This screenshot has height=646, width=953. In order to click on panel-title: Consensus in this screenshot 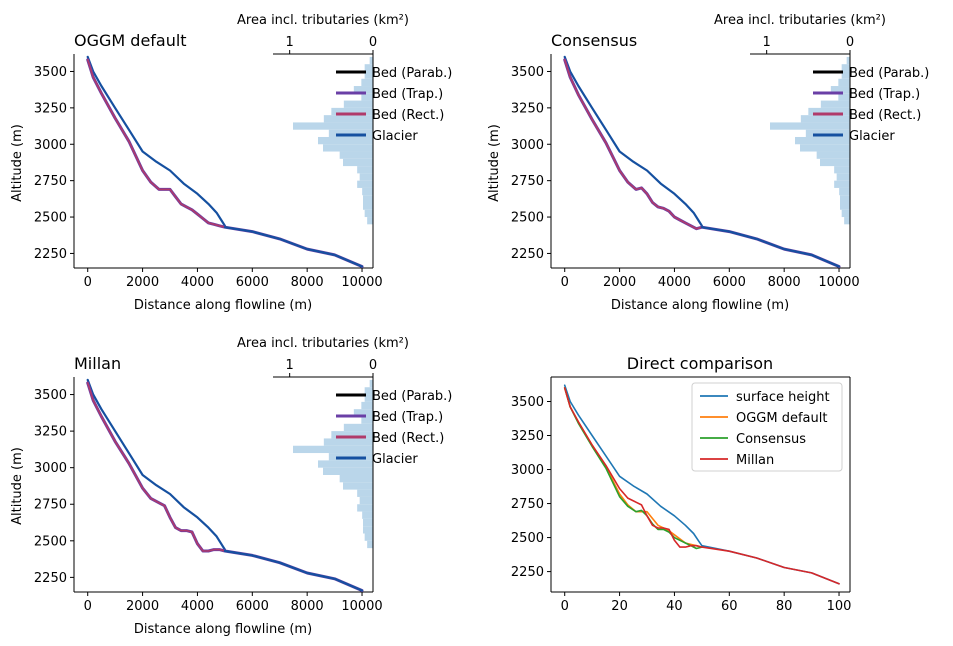, I will do `click(594, 40)`.